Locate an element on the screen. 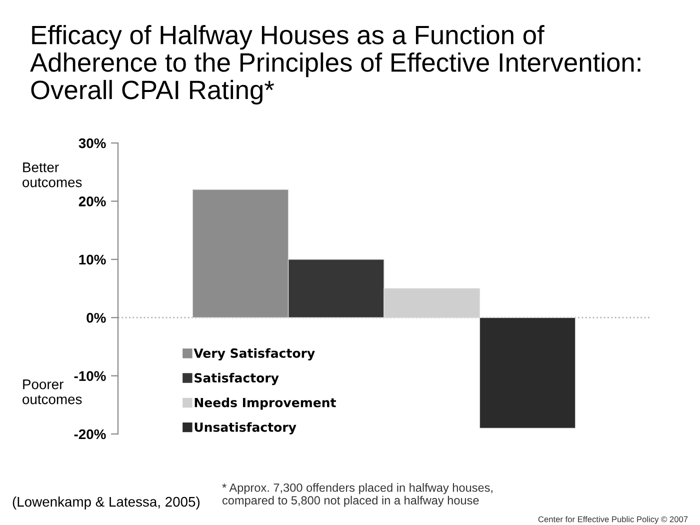 The height and width of the screenshot is (525, 700). text: Better outcomes is located at coordinates (52, 175).